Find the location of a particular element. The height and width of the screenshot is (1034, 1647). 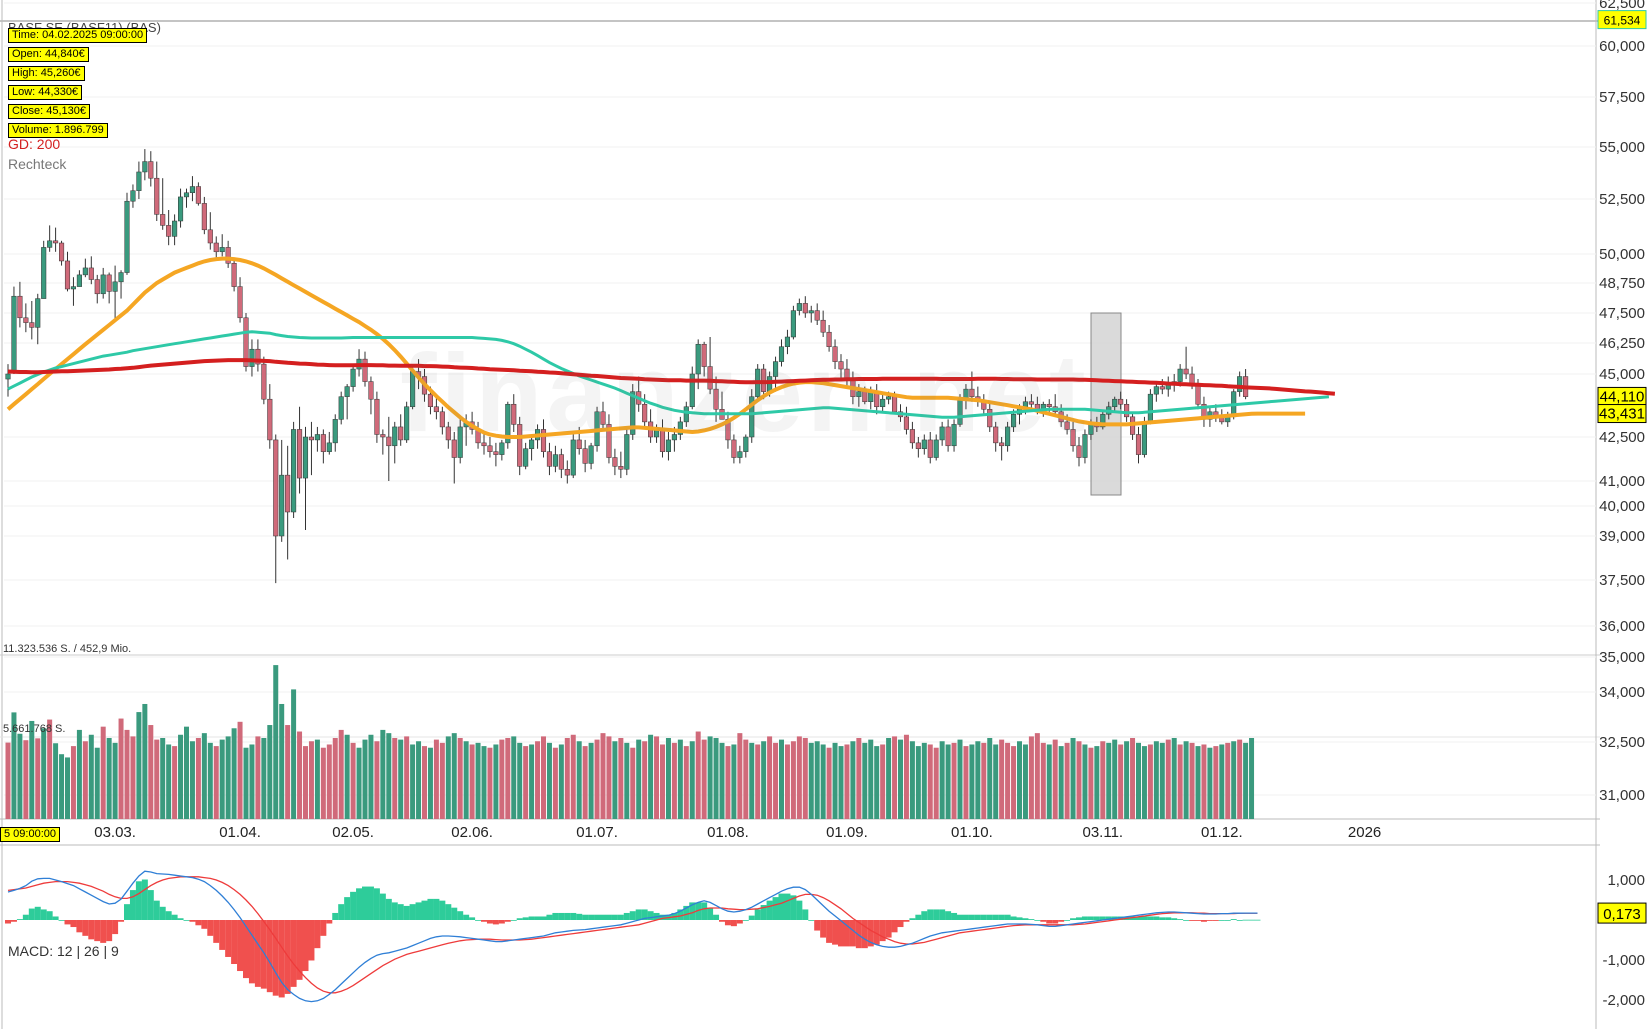

price-tick-label: 62,500 is located at coordinates (1622, 6).